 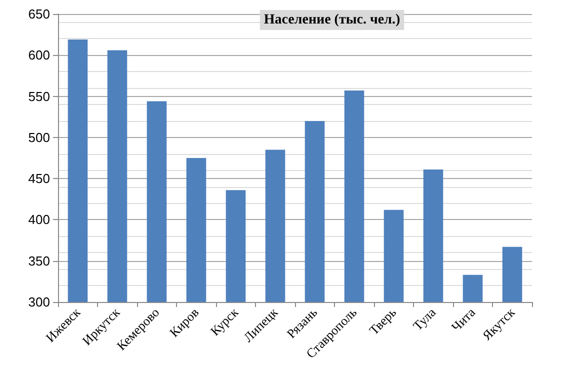 I want to click on y-tick-label: 550, so click(x=39, y=96).